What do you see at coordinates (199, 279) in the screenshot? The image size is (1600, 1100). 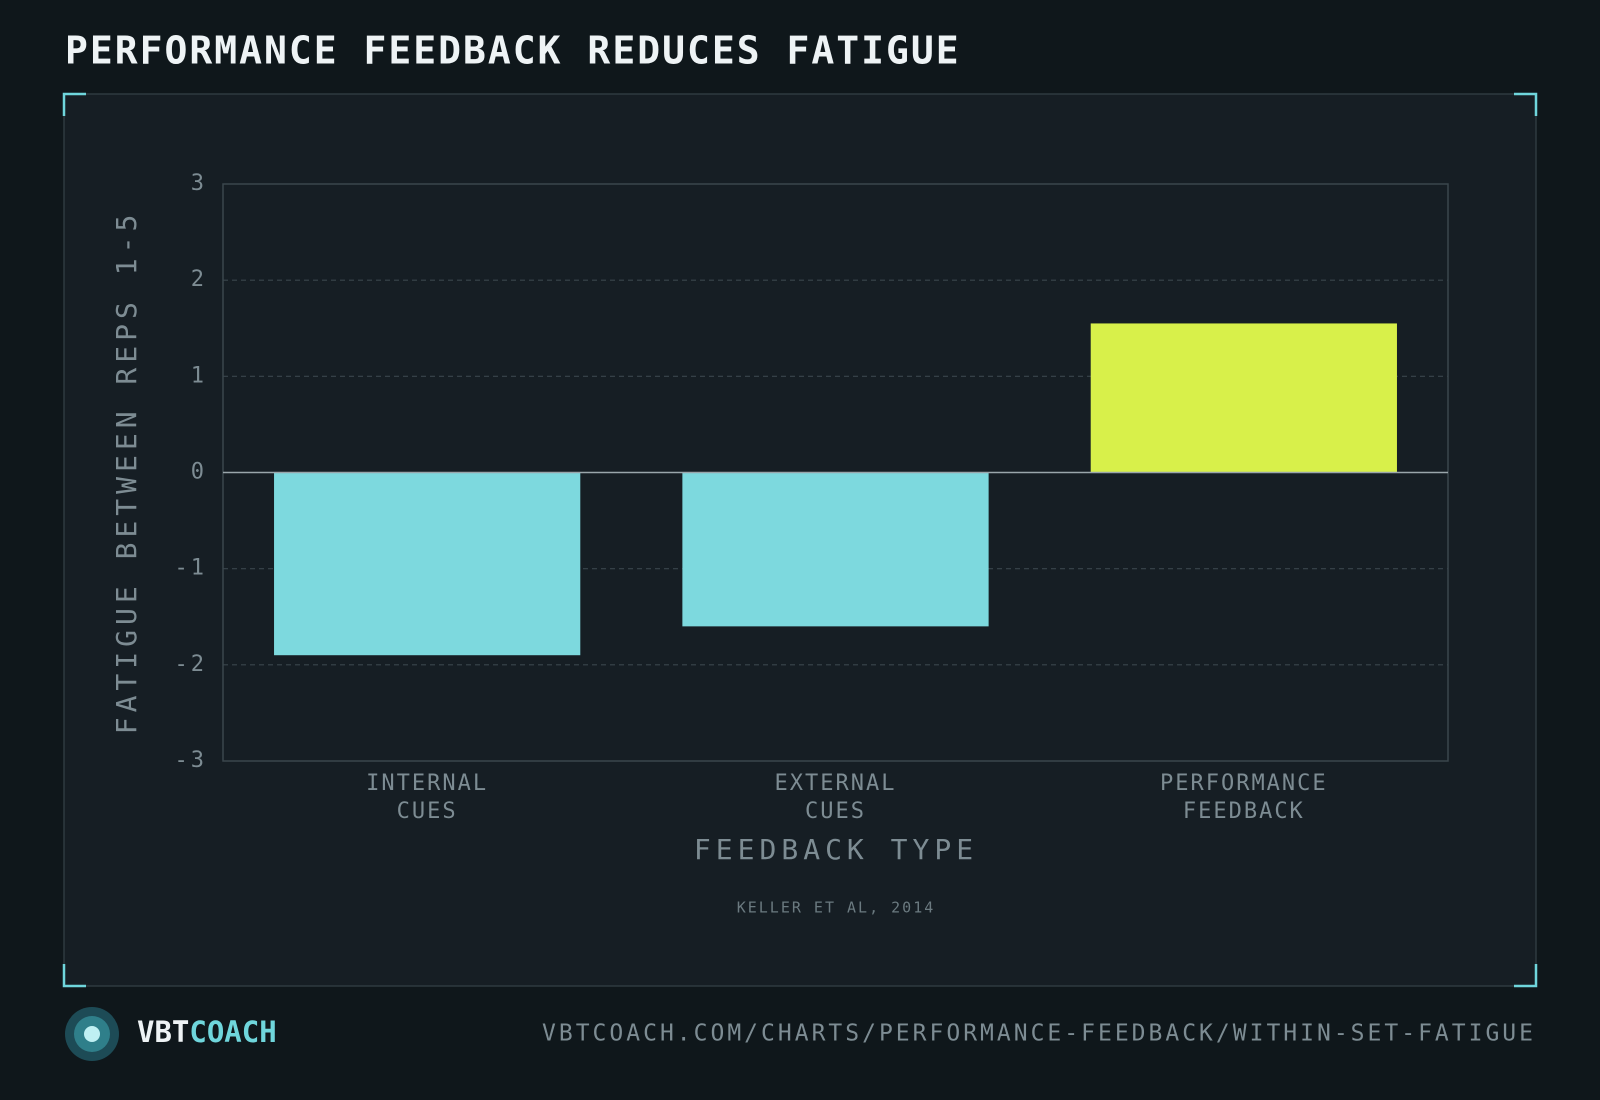 I see `y-tick-label: 2` at bounding box center [199, 279].